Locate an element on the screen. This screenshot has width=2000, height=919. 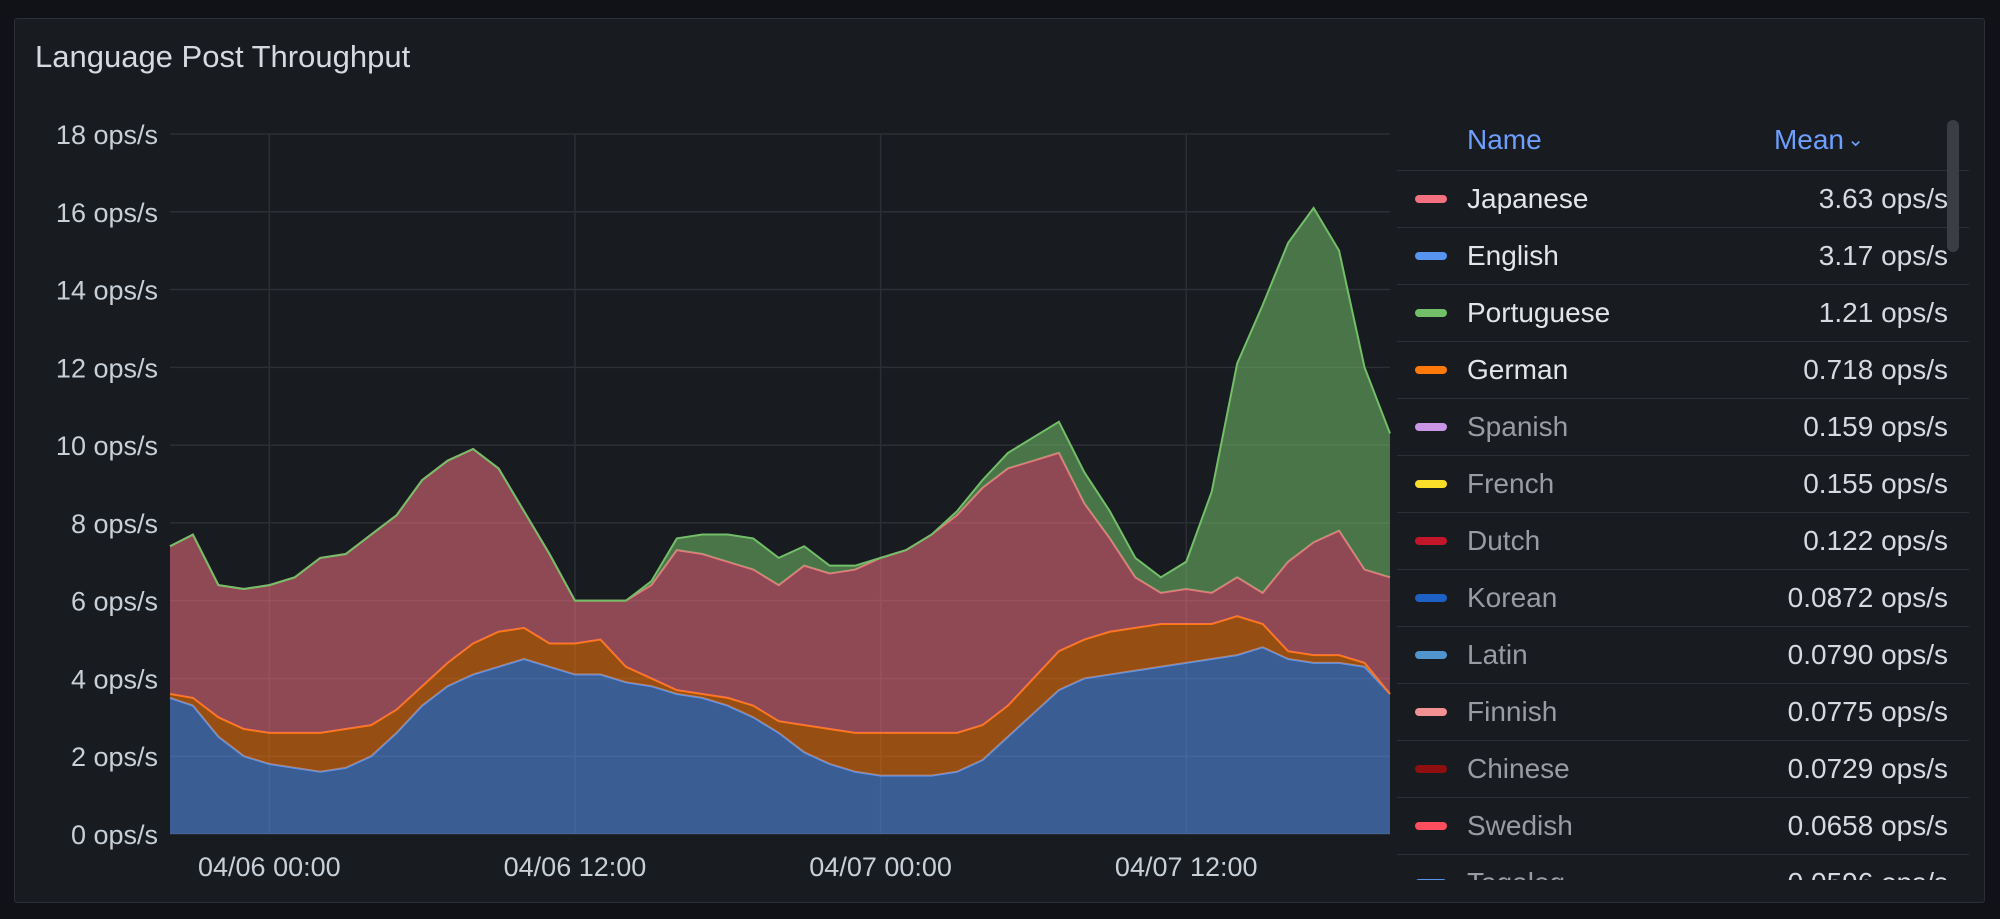
x-tick-label: 04/06 12:00 is located at coordinates (575, 867).